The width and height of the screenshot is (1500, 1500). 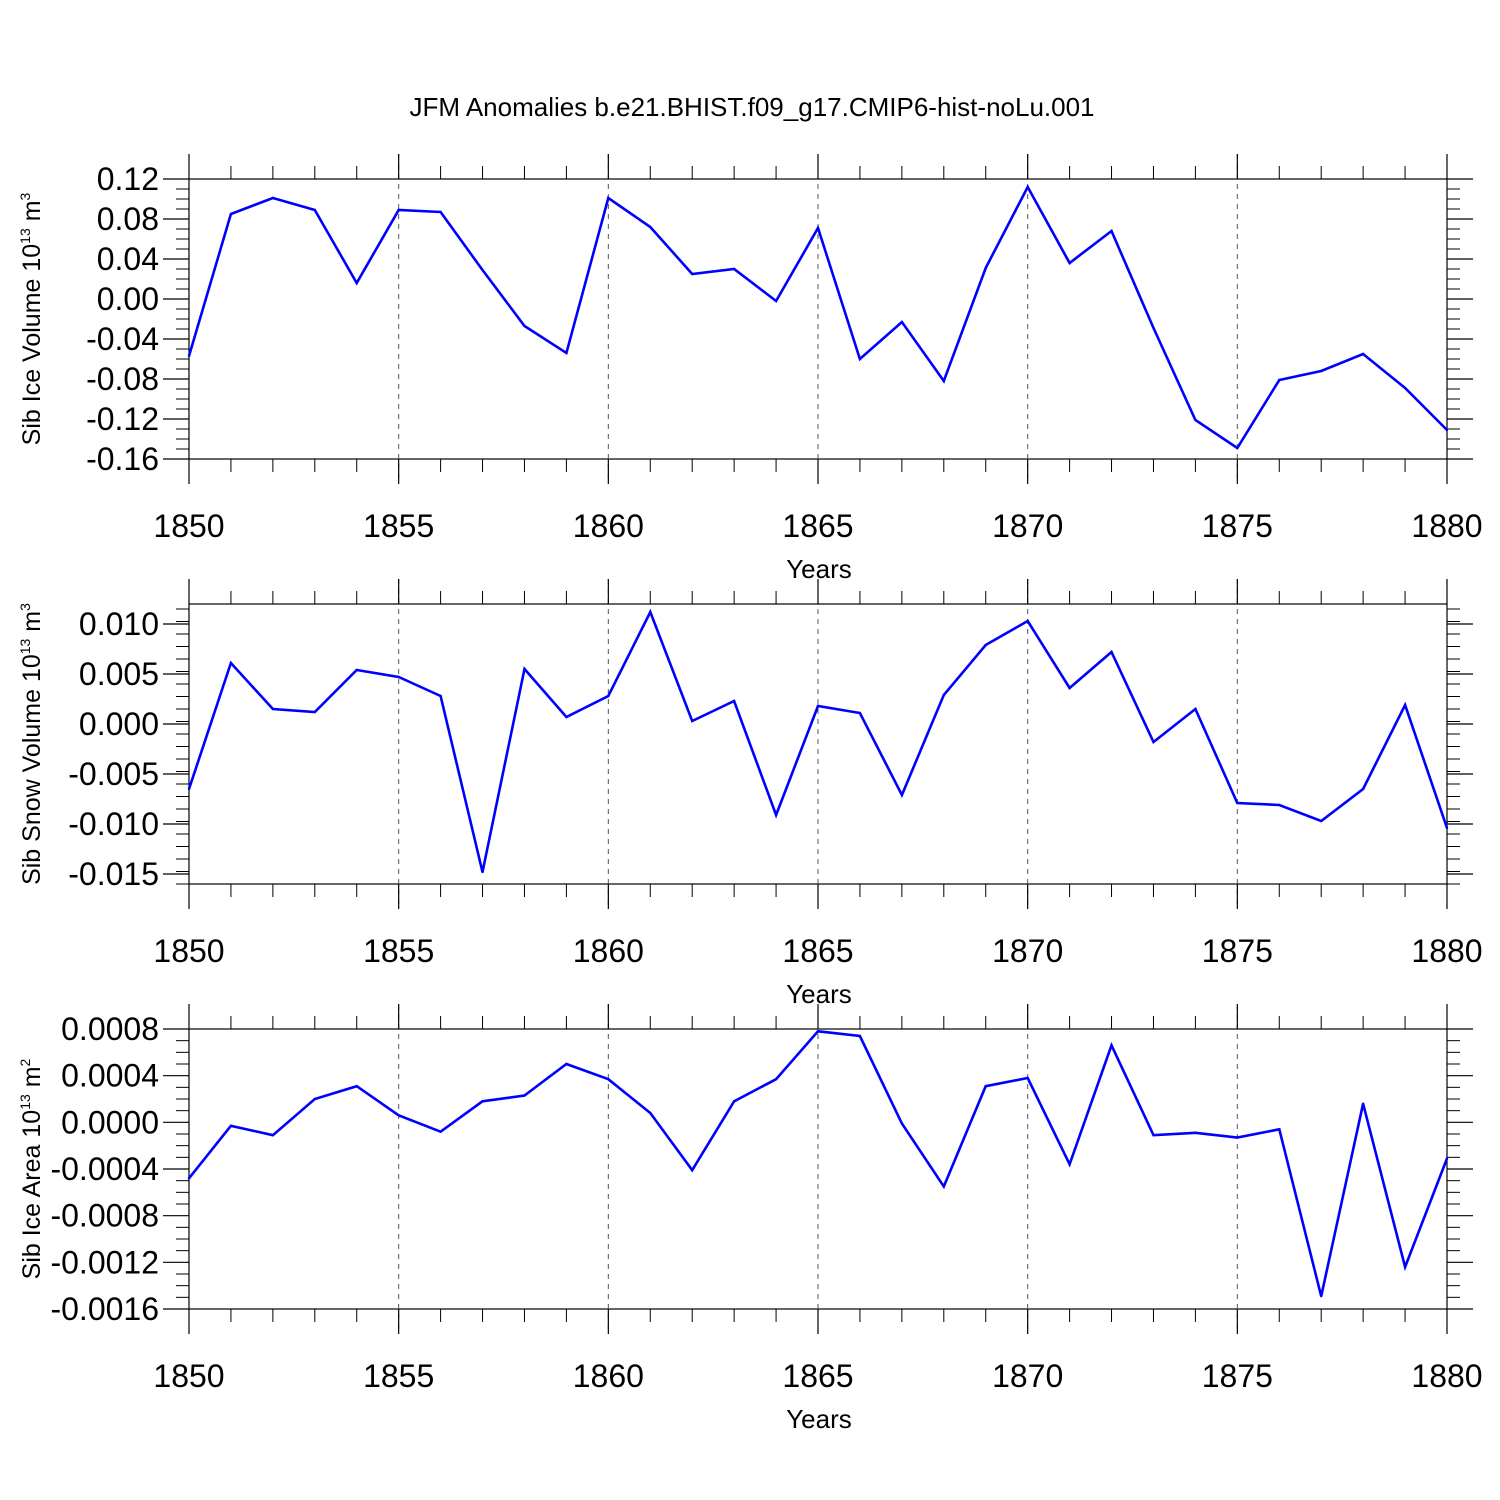 I want to click on y-tick-label: 0.005, so click(x=119, y=674).